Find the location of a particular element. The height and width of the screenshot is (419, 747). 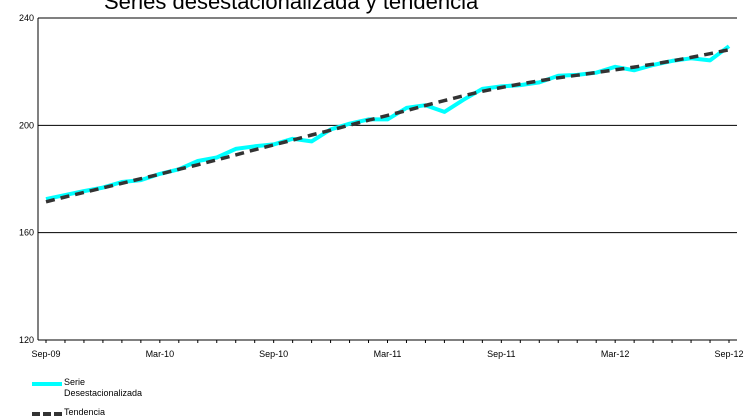

chart-title: Series desestacionalizada y tendencia is located at coordinates (291, 7).